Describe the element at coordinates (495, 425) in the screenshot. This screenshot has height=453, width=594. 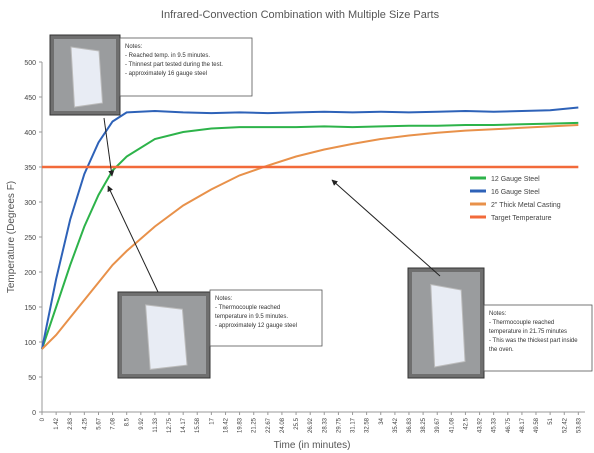
I see `x-tick-label: 45.33` at that location.